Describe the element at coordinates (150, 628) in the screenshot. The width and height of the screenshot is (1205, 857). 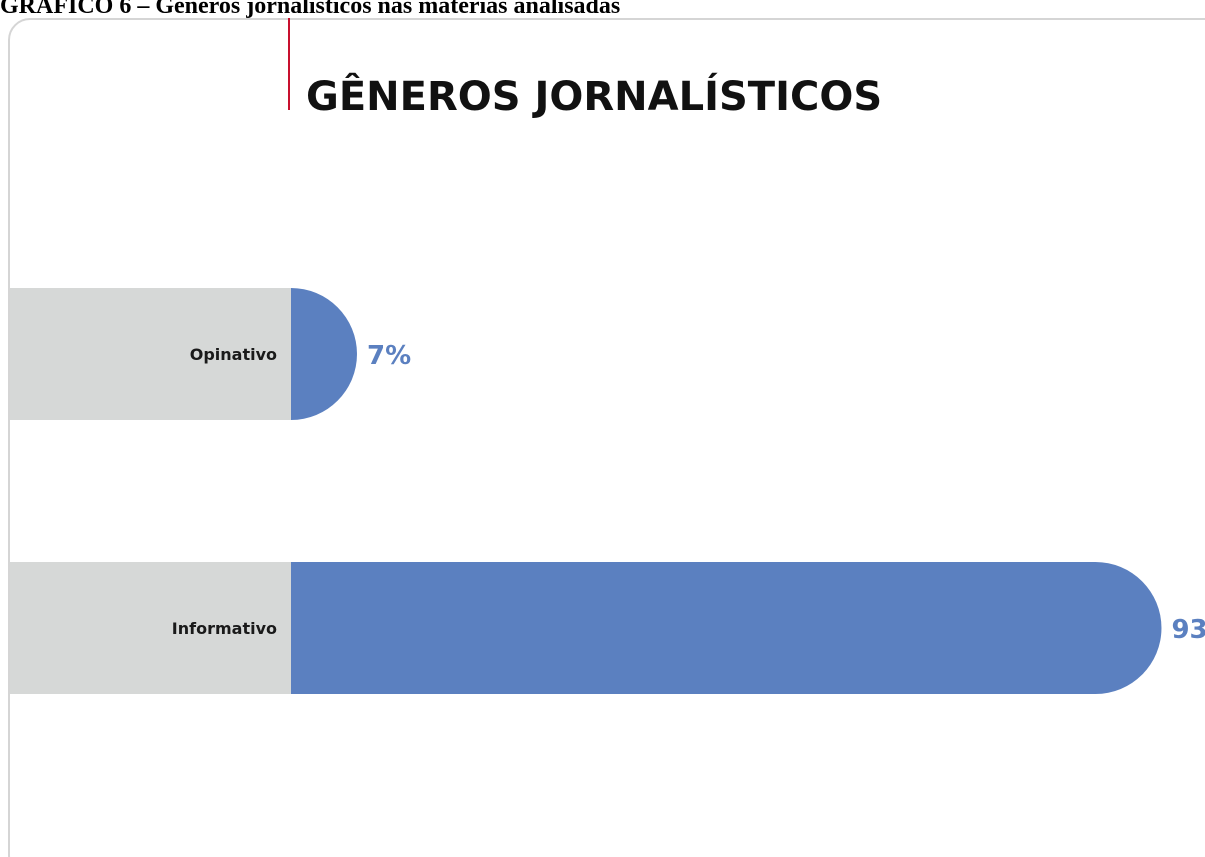
I see `category-panel-informativo` at that location.